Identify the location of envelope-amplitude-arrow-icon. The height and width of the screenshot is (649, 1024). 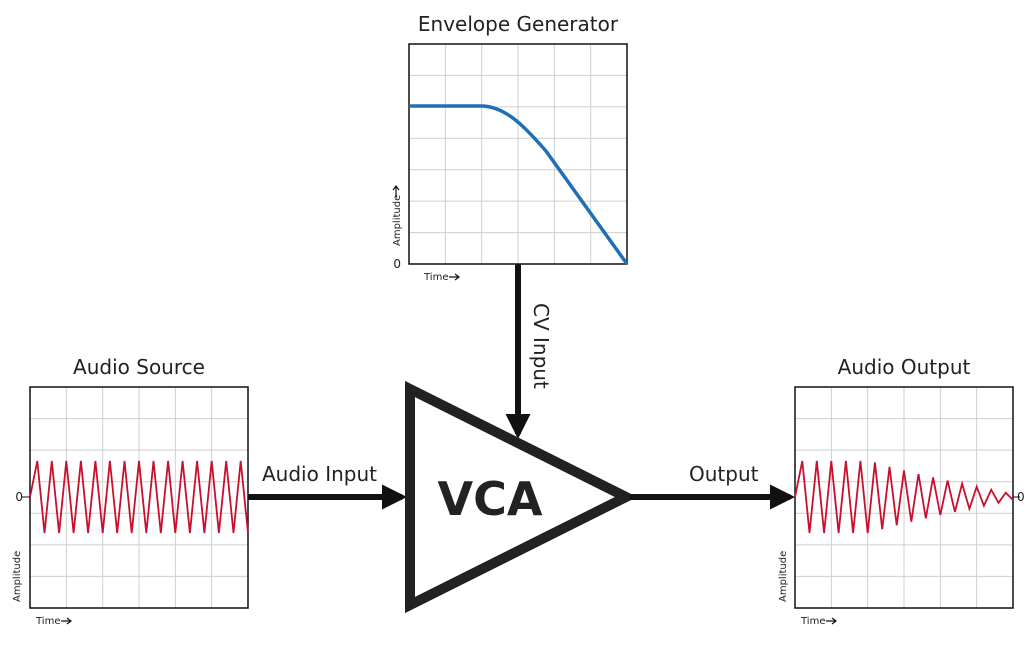
(396, 191).